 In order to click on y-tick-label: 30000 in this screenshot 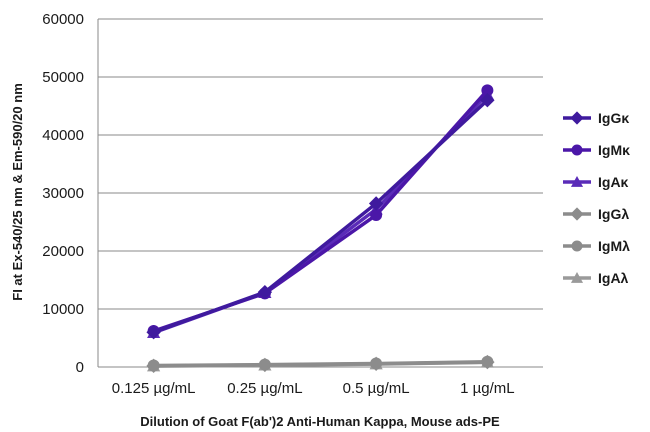, I will do `click(63, 193)`.